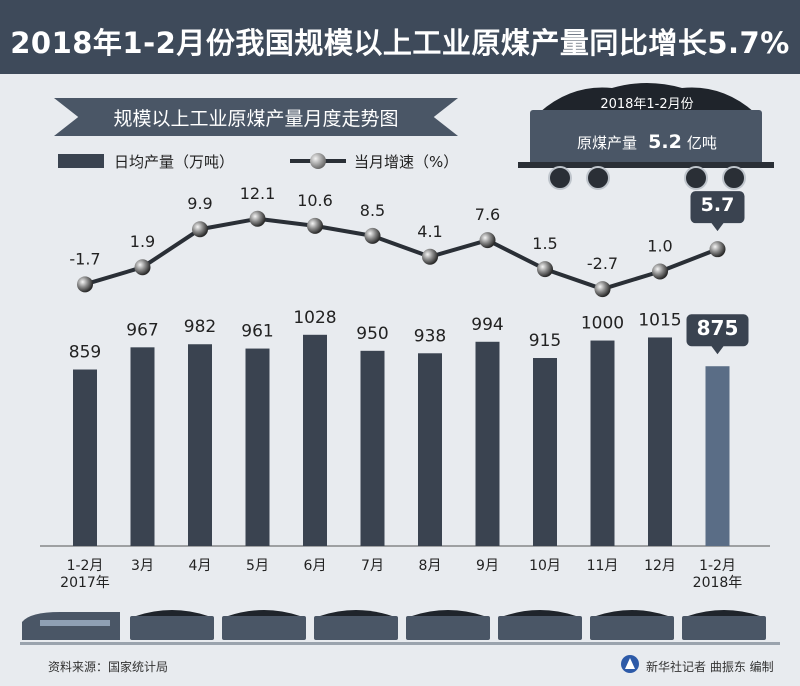  What do you see at coordinates (85, 583) in the screenshot?
I see `x-tick-label: 2017年` at bounding box center [85, 583].